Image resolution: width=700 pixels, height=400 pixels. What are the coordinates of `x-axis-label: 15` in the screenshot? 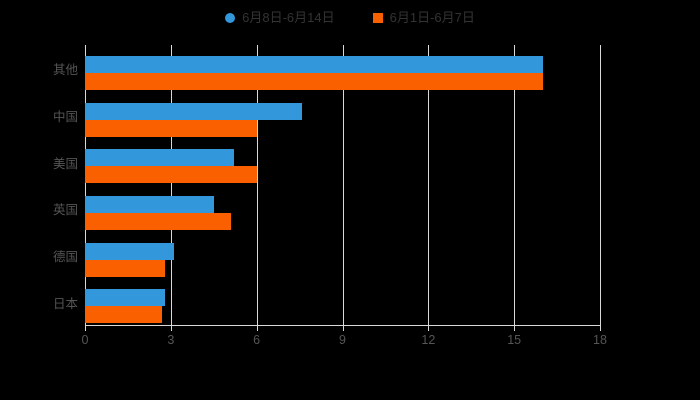 It's located at (514, 340).